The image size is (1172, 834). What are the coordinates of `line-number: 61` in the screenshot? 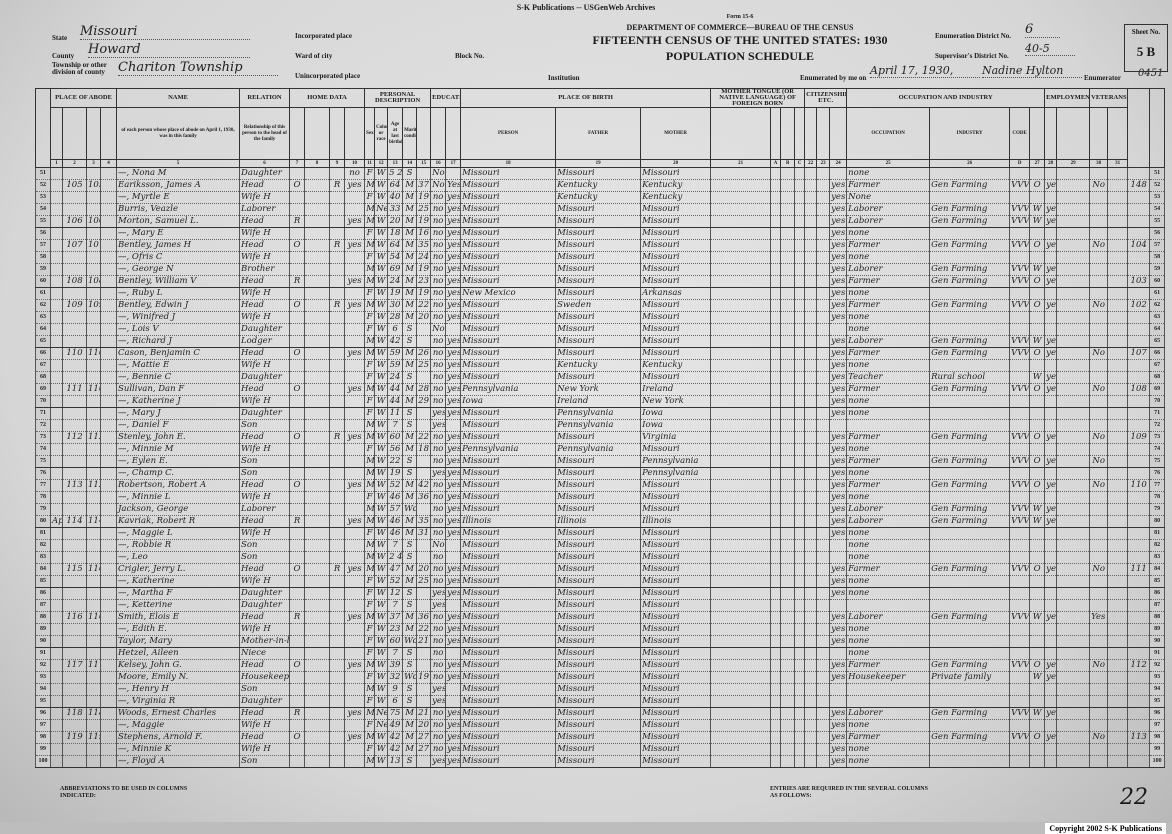 It's located at (1157, 293).